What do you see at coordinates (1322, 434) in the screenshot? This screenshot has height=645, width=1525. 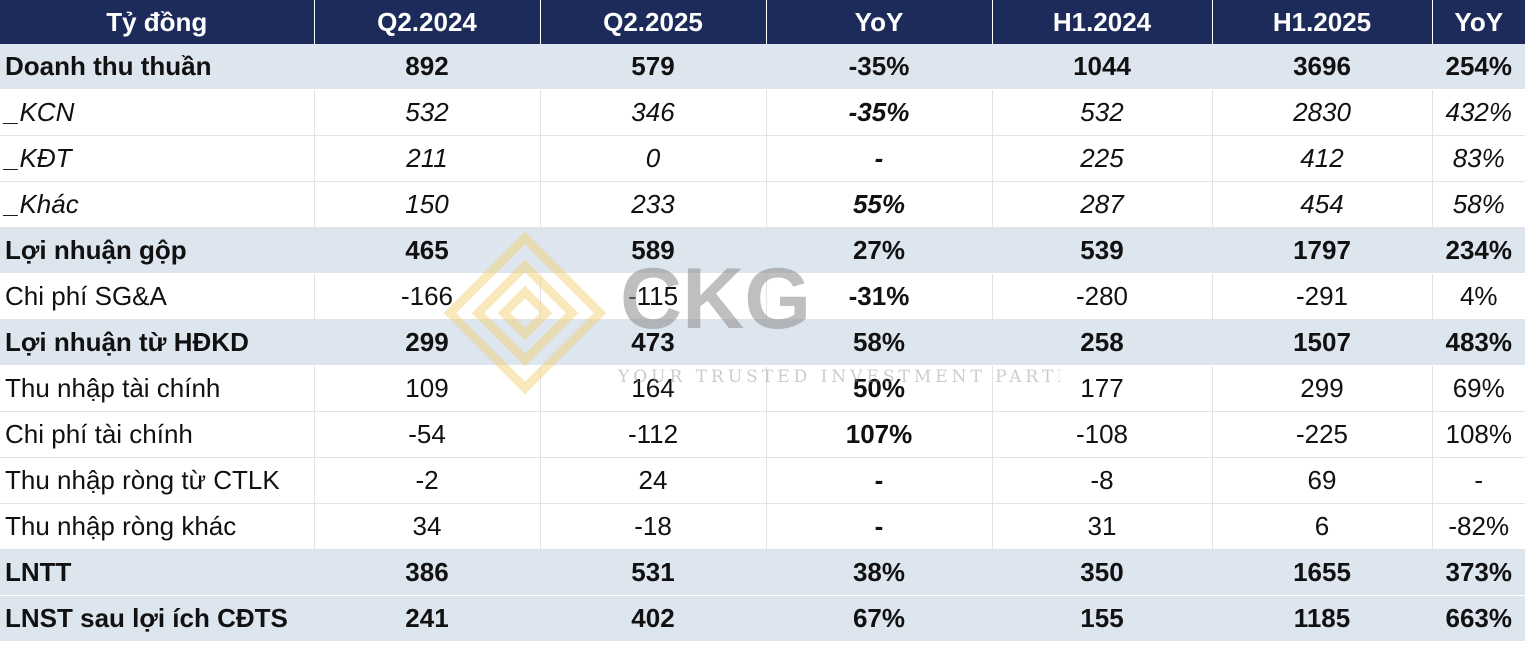 I see `cell-h1-2025: -225` at bounding box center [1322, 434].